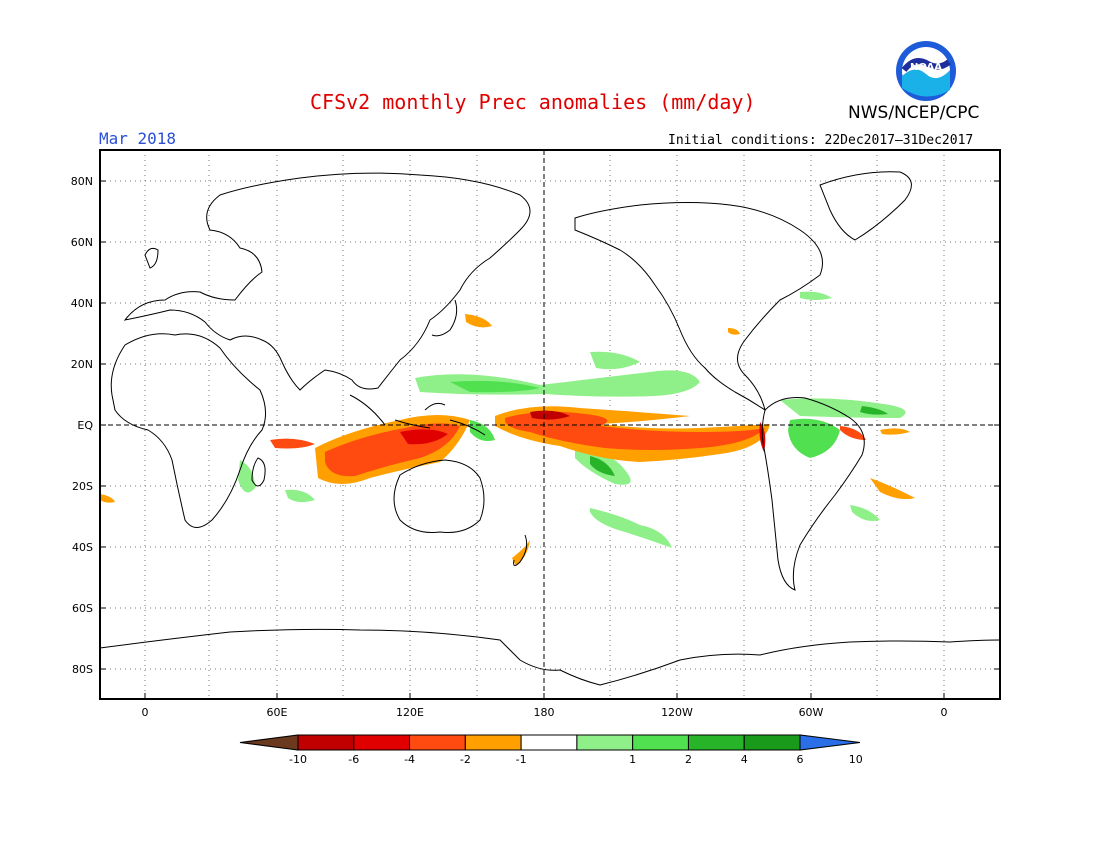 This screenshot has height=850, width=1100. Describe the element at coordinates (816, 295) in the screenshot. I see `wet-anomaly-north-atlantic` at that location.